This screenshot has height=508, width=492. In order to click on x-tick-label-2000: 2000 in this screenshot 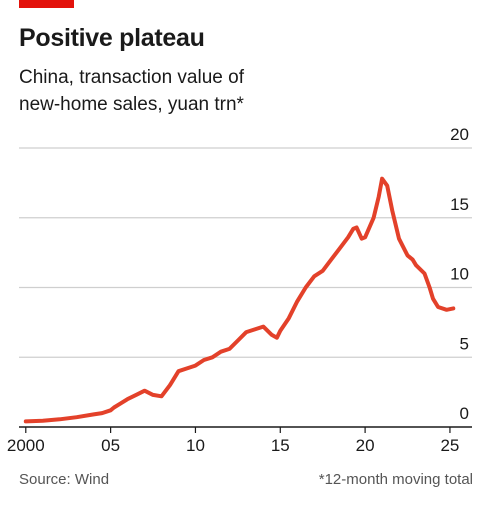, I will do `click(26, 445)`.